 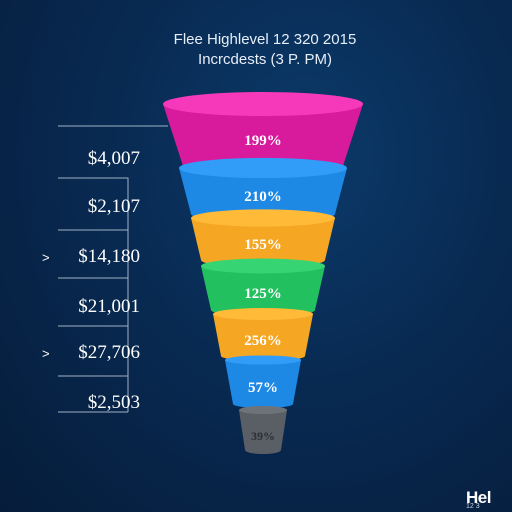 I want to click on chart-title: Flee Highlevel 12 320 2015, so click(x=265, y=39).